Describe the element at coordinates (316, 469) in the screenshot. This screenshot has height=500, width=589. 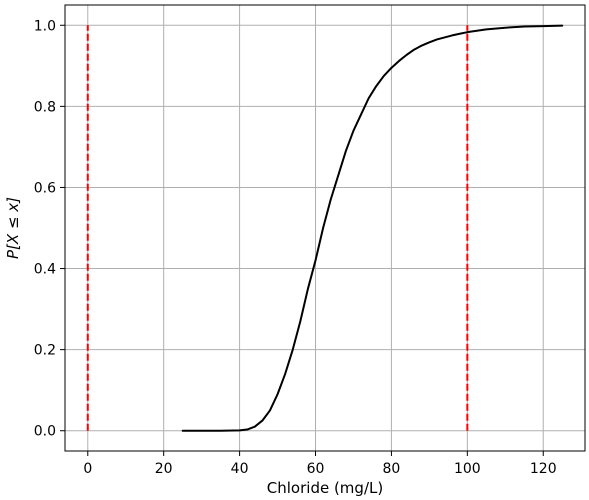
I see `x-tick-label: 60` at that location.